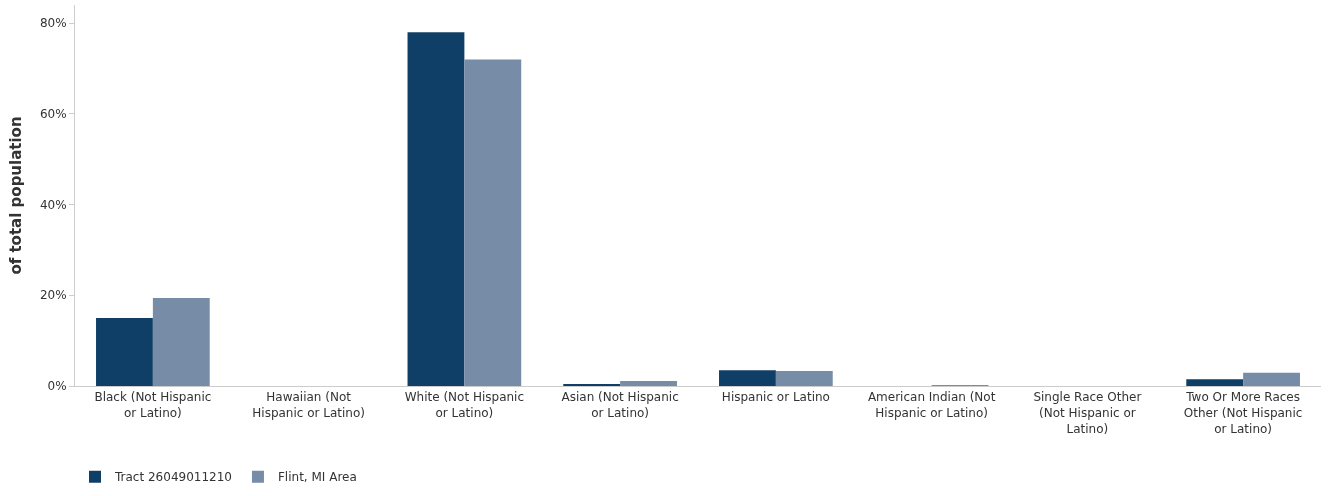 Image resolution: width=1333 pixels, height=496 pixels. I want to click on x-tick-label: Hawaiian (Not Hispanic or Latino), so click(308, 405).